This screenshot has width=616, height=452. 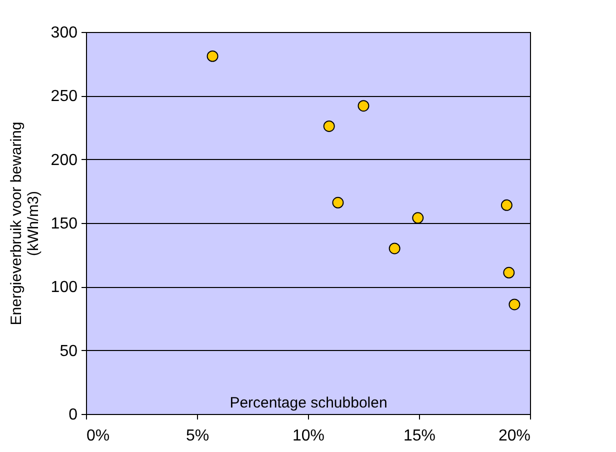 What do you see at coordinates (419, 436) in the screenshot?
I see `x-tick-label: 15%` at bounding box center [419, 436].